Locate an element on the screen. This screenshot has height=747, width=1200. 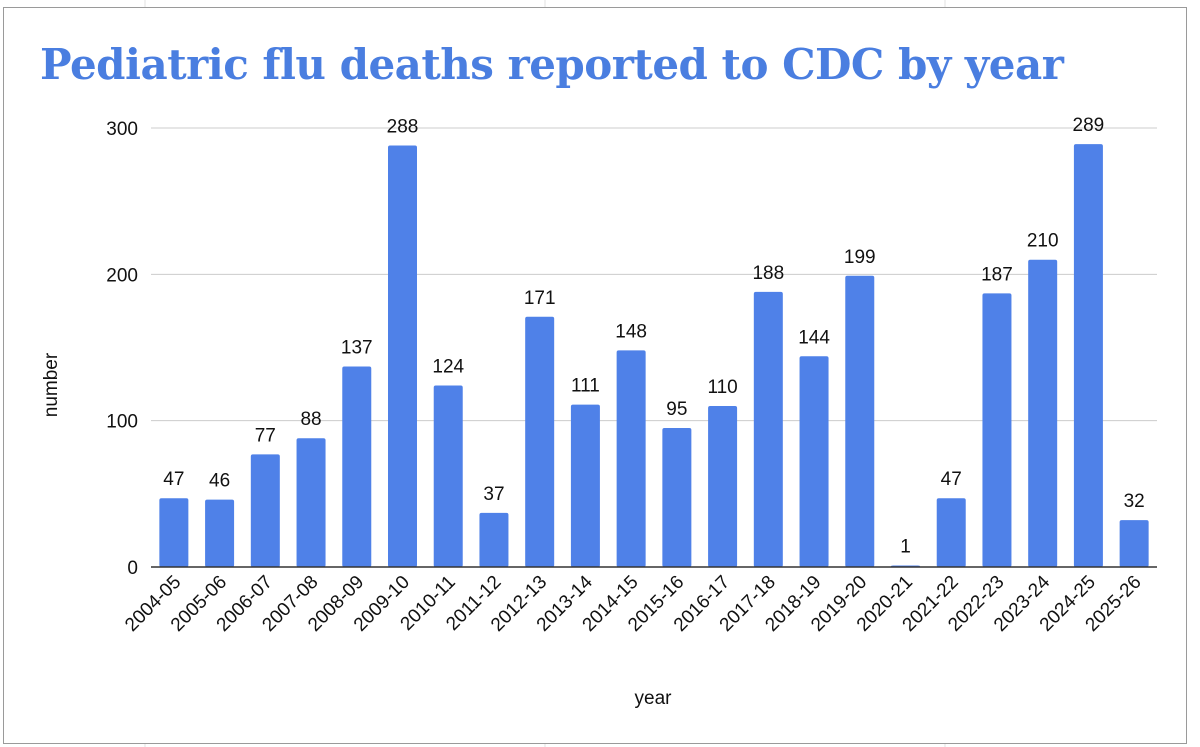
y-axis-title: number is located at coordinates (51, 384).